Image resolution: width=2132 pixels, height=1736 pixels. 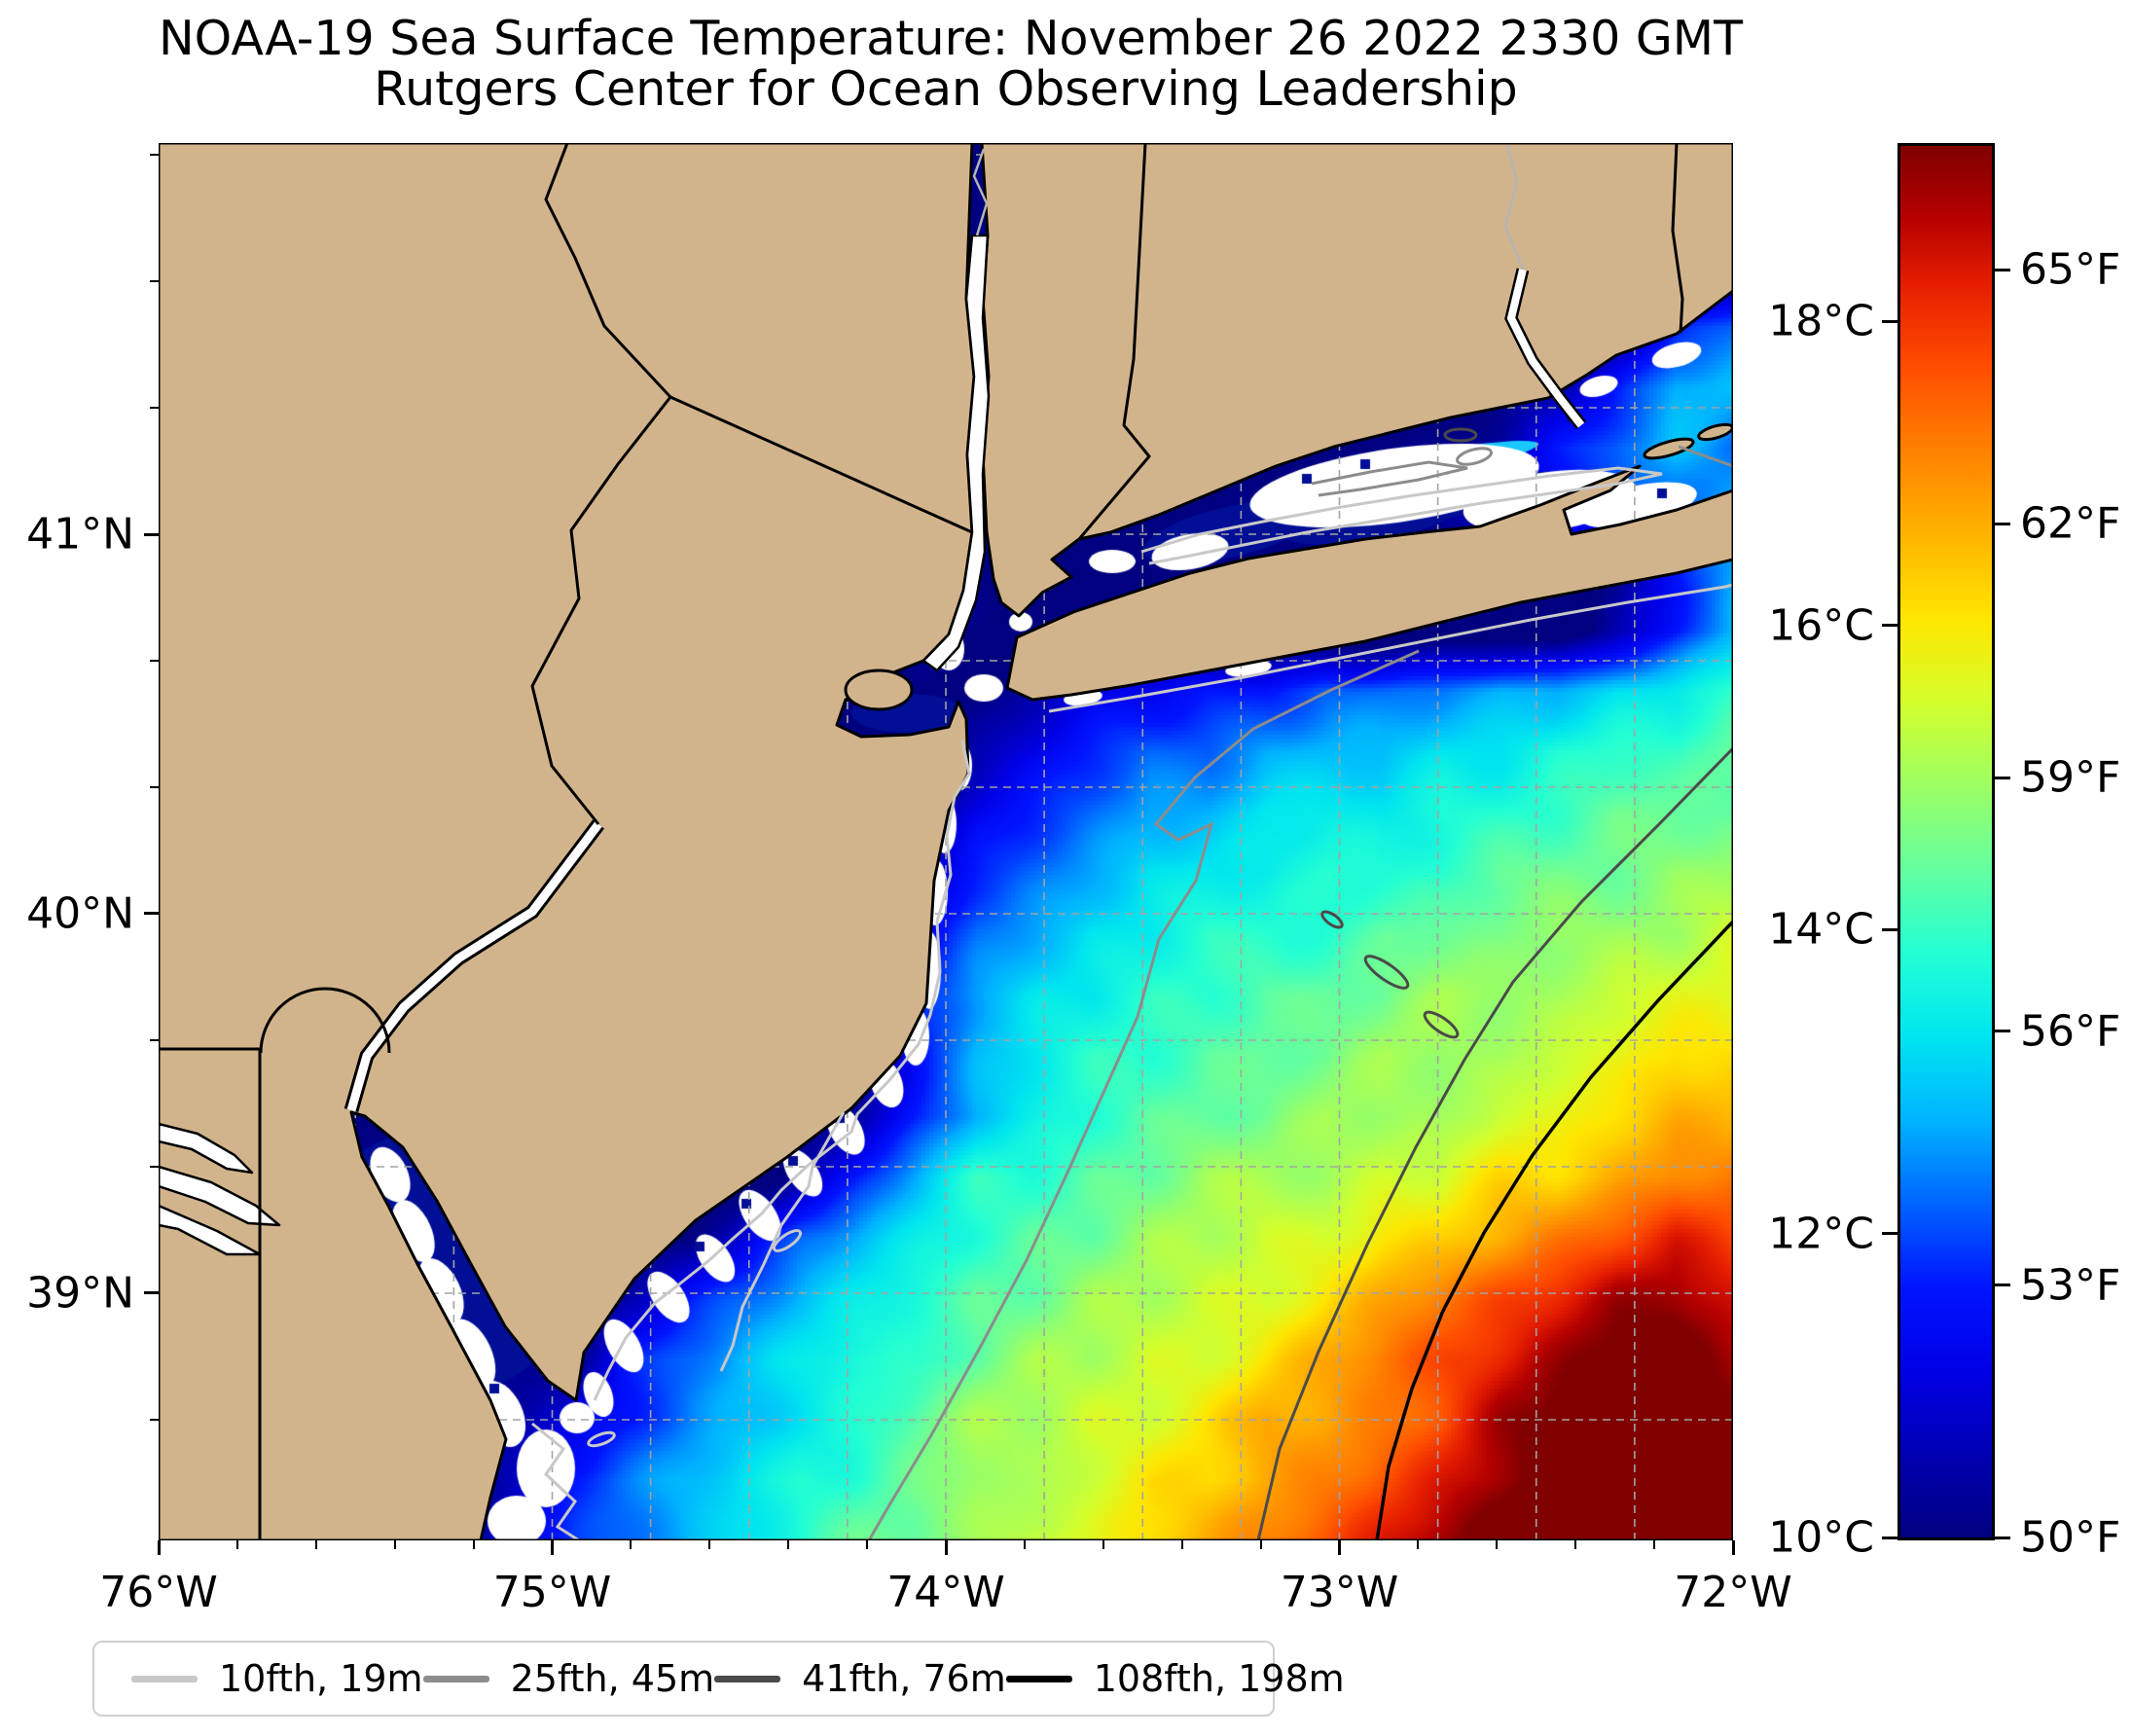 I want to click on border-ny-ct, so click(x=1114, y=342).